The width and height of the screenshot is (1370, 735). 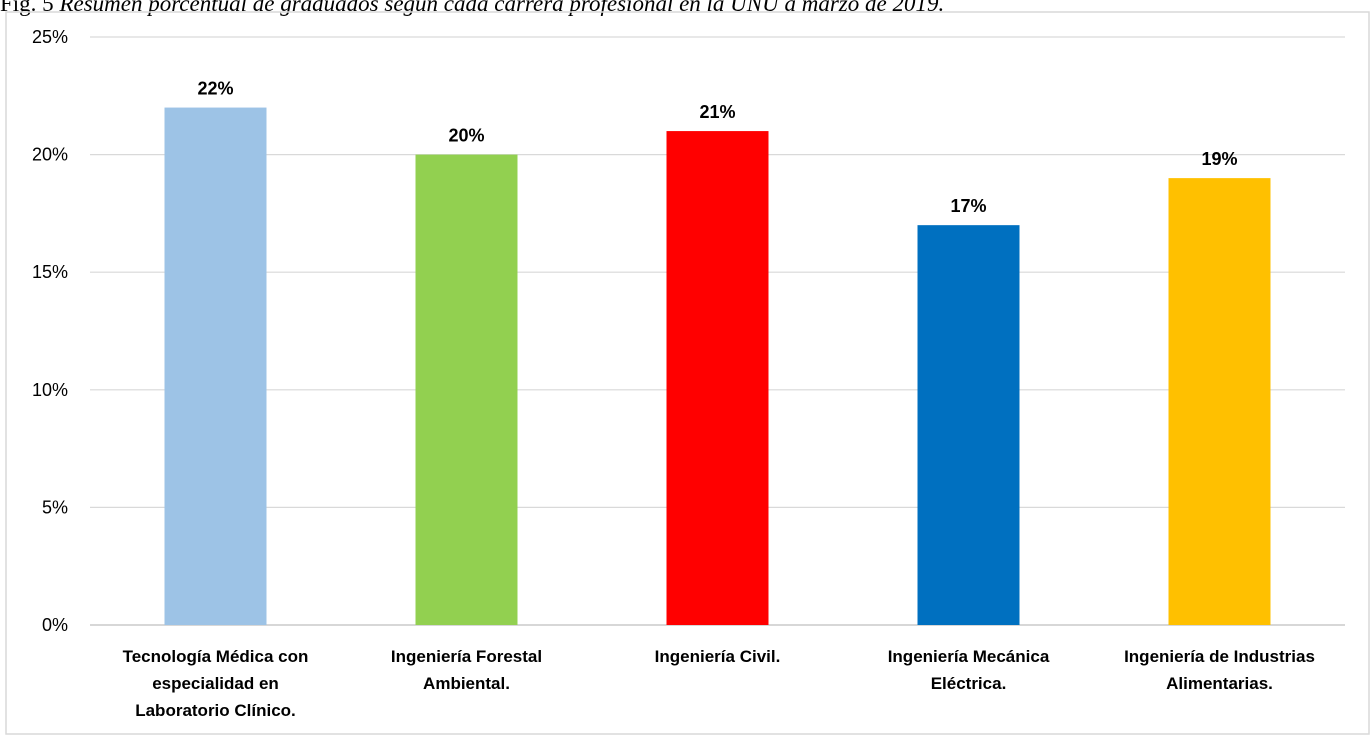 I want to click on y-tick-label: 25%, so click(x=50, y=37).